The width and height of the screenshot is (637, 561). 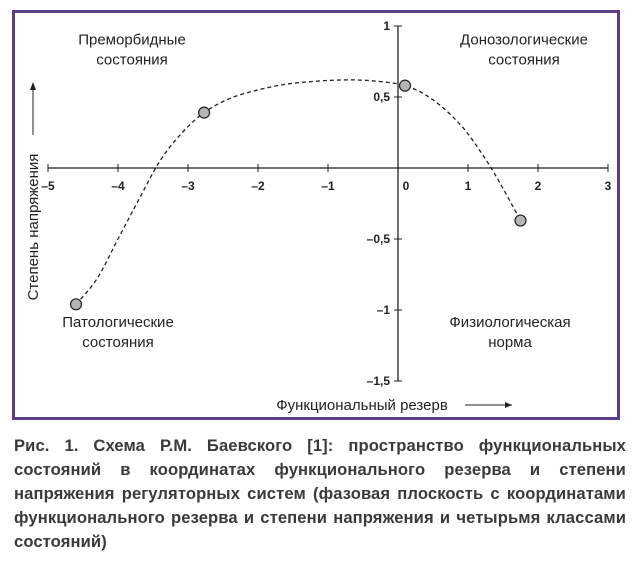 What do you see at coordinates (384, 310) in the screenshot?
I see `y-tick-label: –1` at bounding box center [384, 310].